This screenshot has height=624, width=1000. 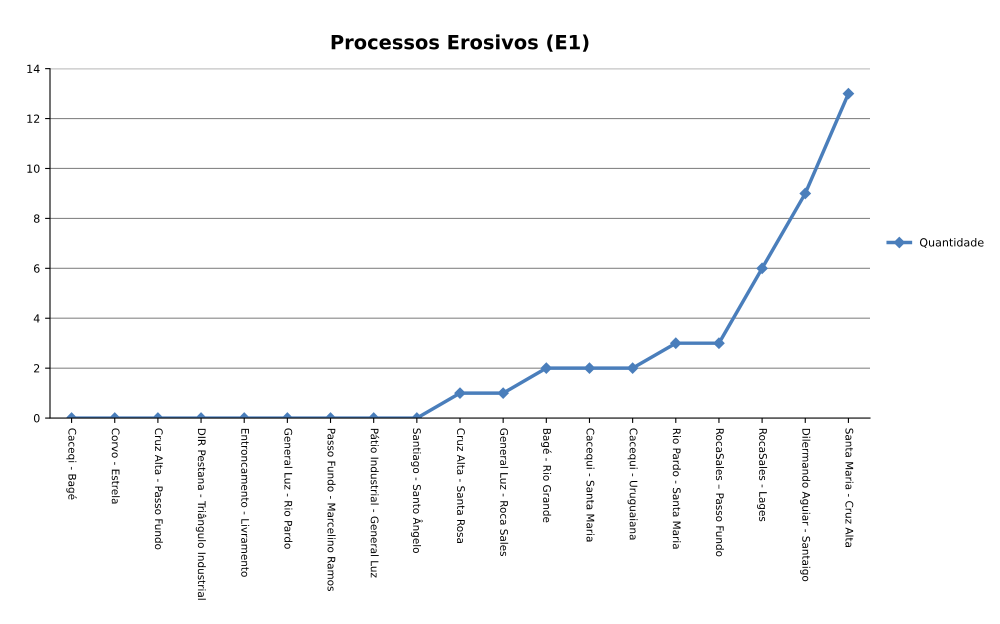 I want to click on y-tick-label: 12, so click(x=33, y=118).